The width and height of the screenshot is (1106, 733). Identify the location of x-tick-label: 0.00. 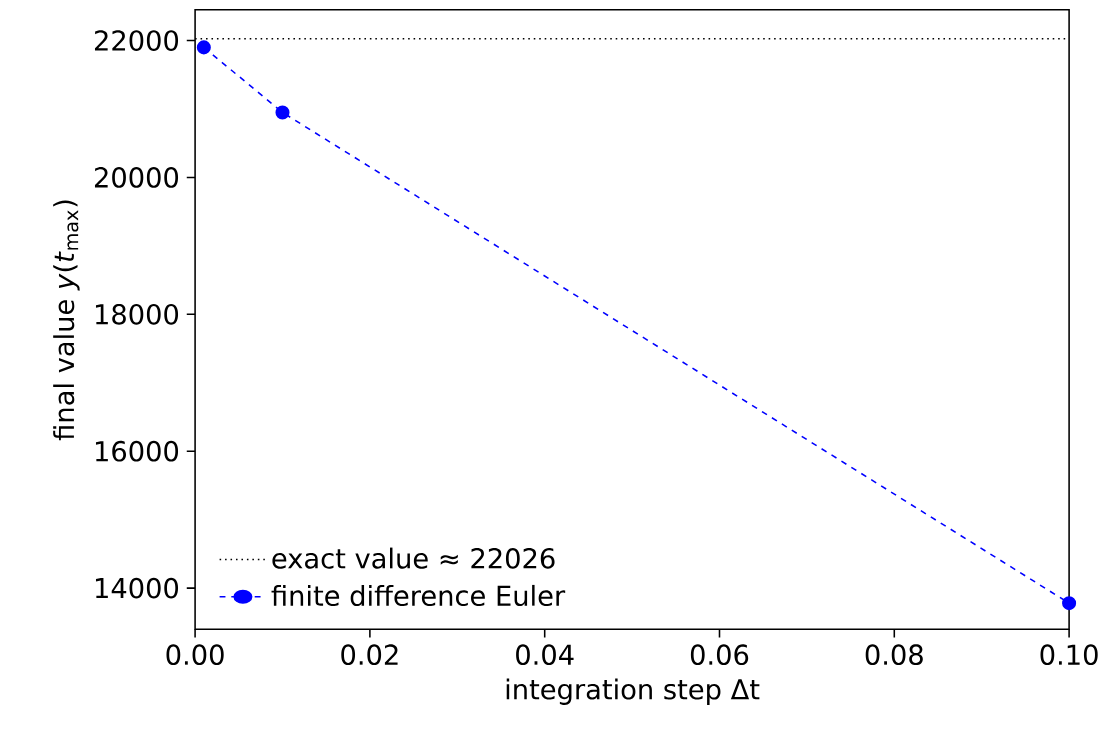
(195, 655).